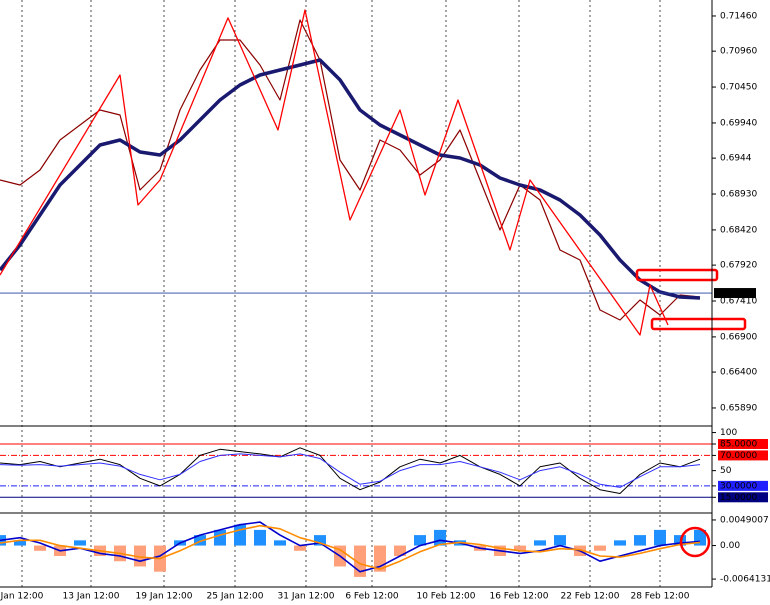  I want to click on y-tick-label: 0.71460, so click(738, 16).